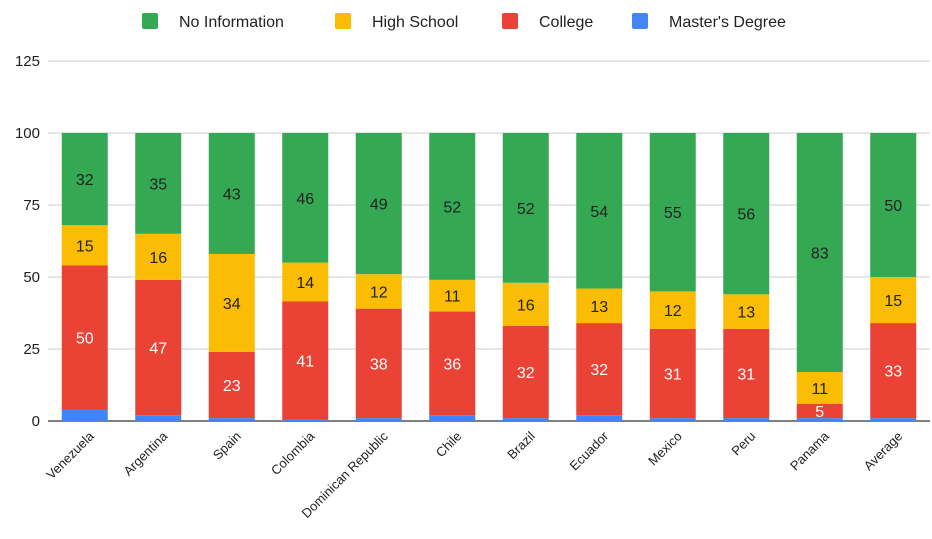 This screenshot has width=932, height=539. What do you see at coordinates (36, 421) in the screenshot?
I see `y-tick-label-0: 0` at bounding box center [36, 421].